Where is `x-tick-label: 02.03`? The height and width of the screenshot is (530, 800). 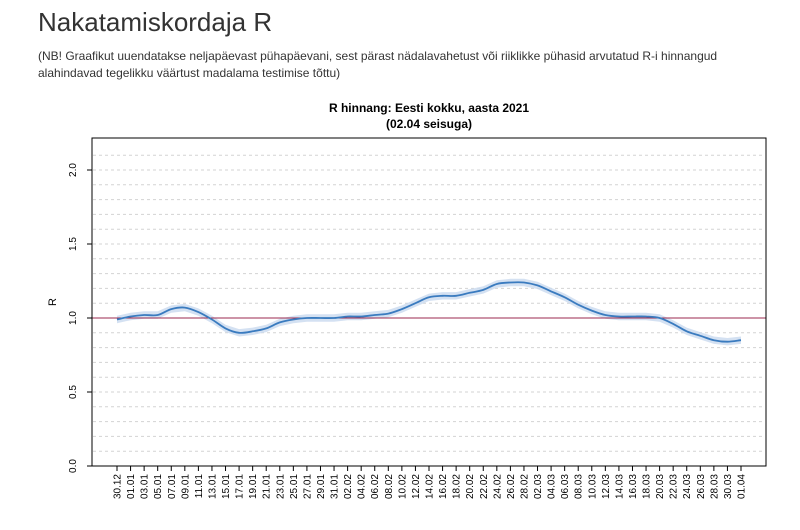 x-tick-label: 02.03 is located at coordinates (538, 486).